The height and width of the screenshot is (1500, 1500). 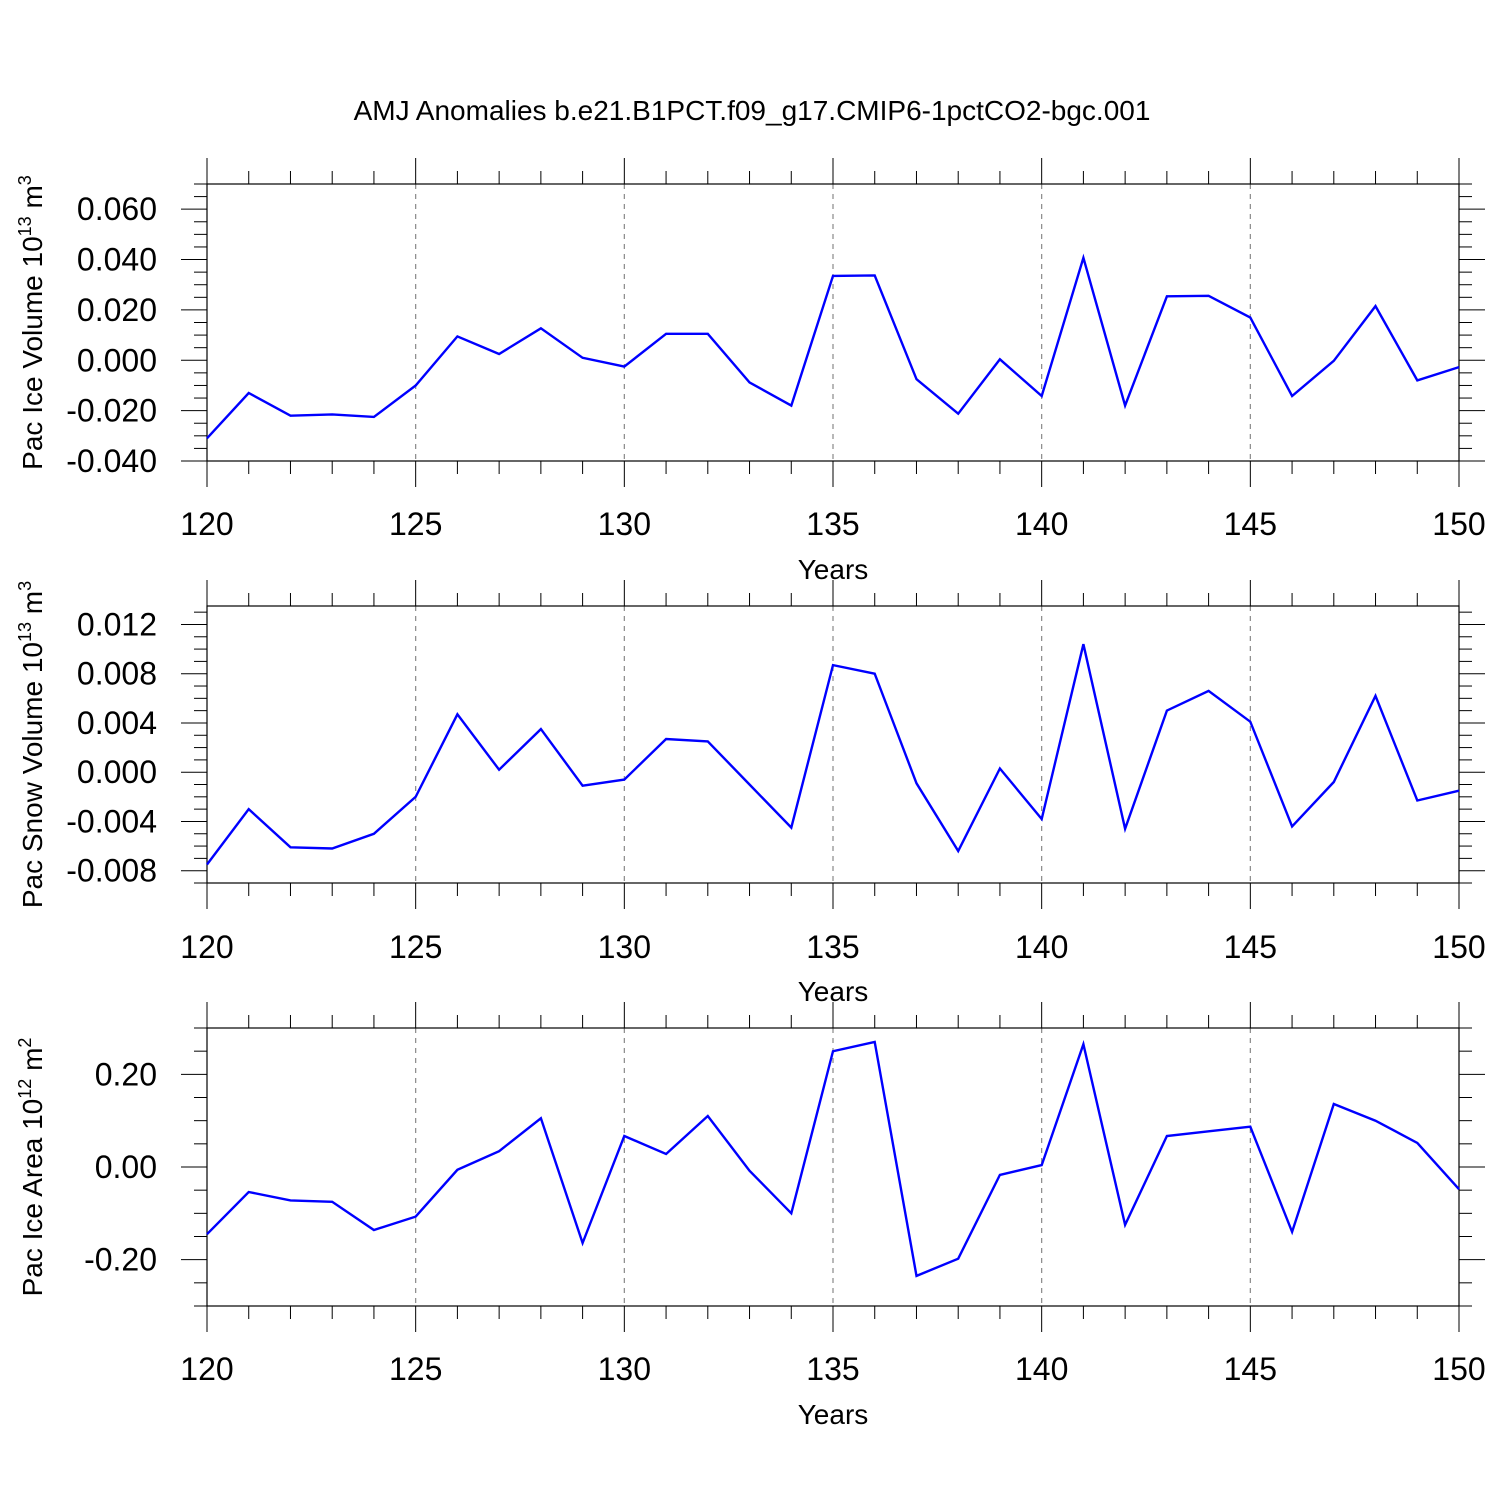 What do you see at coordinates (117, 260) in the screenshot?
I see `y-tick-label: 0.040` at bounding box center [117, 260].